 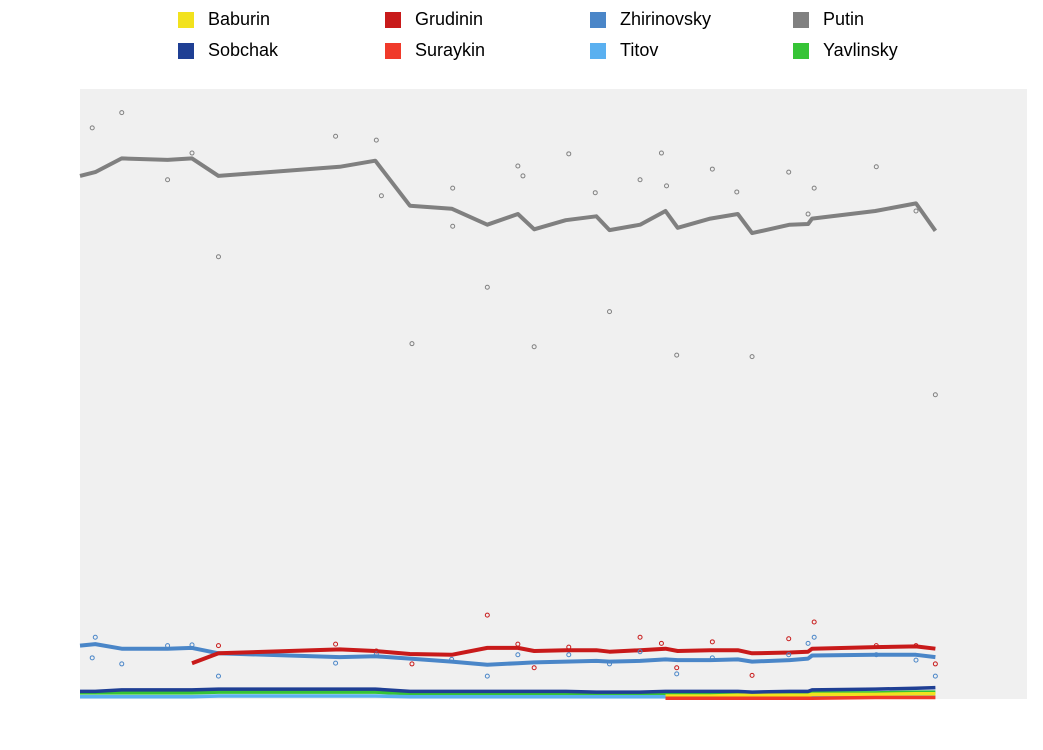 What do you see at coordinates (665, 19) in the screenshot?
I see `legend-label: Zhirinovsky` at bounding box center [665, 19].